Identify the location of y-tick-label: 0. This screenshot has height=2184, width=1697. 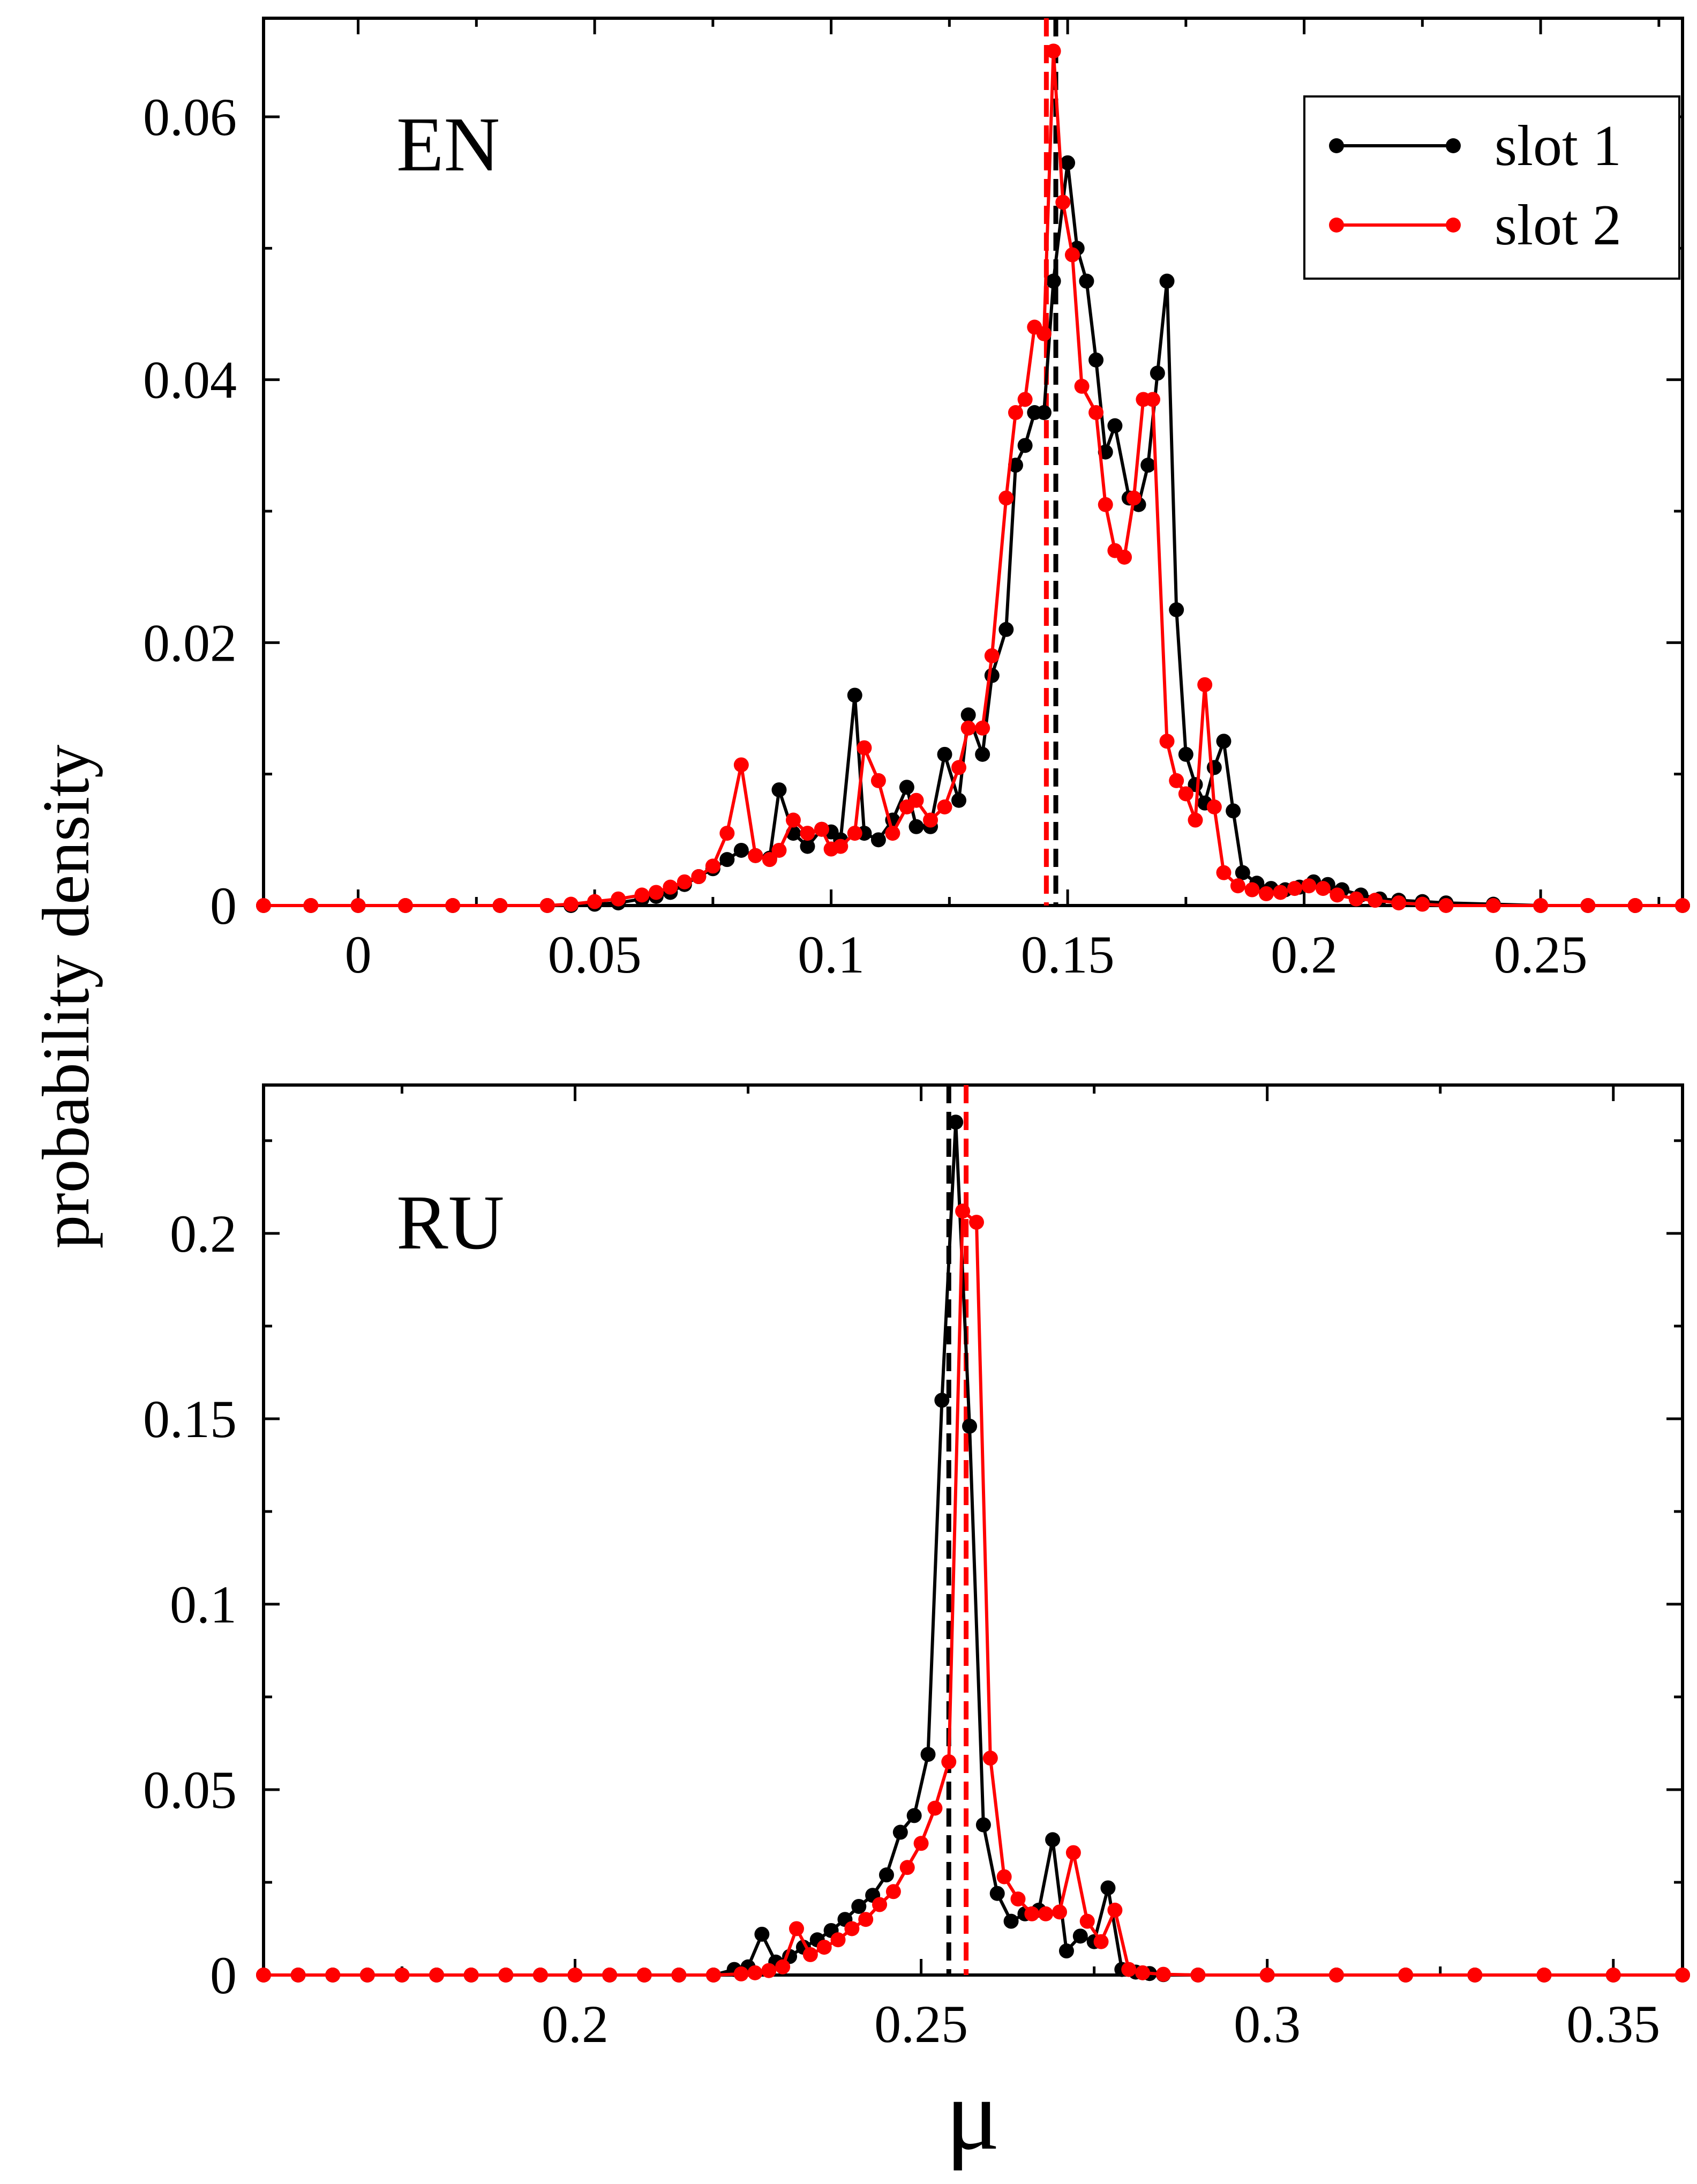
(223, 1975).